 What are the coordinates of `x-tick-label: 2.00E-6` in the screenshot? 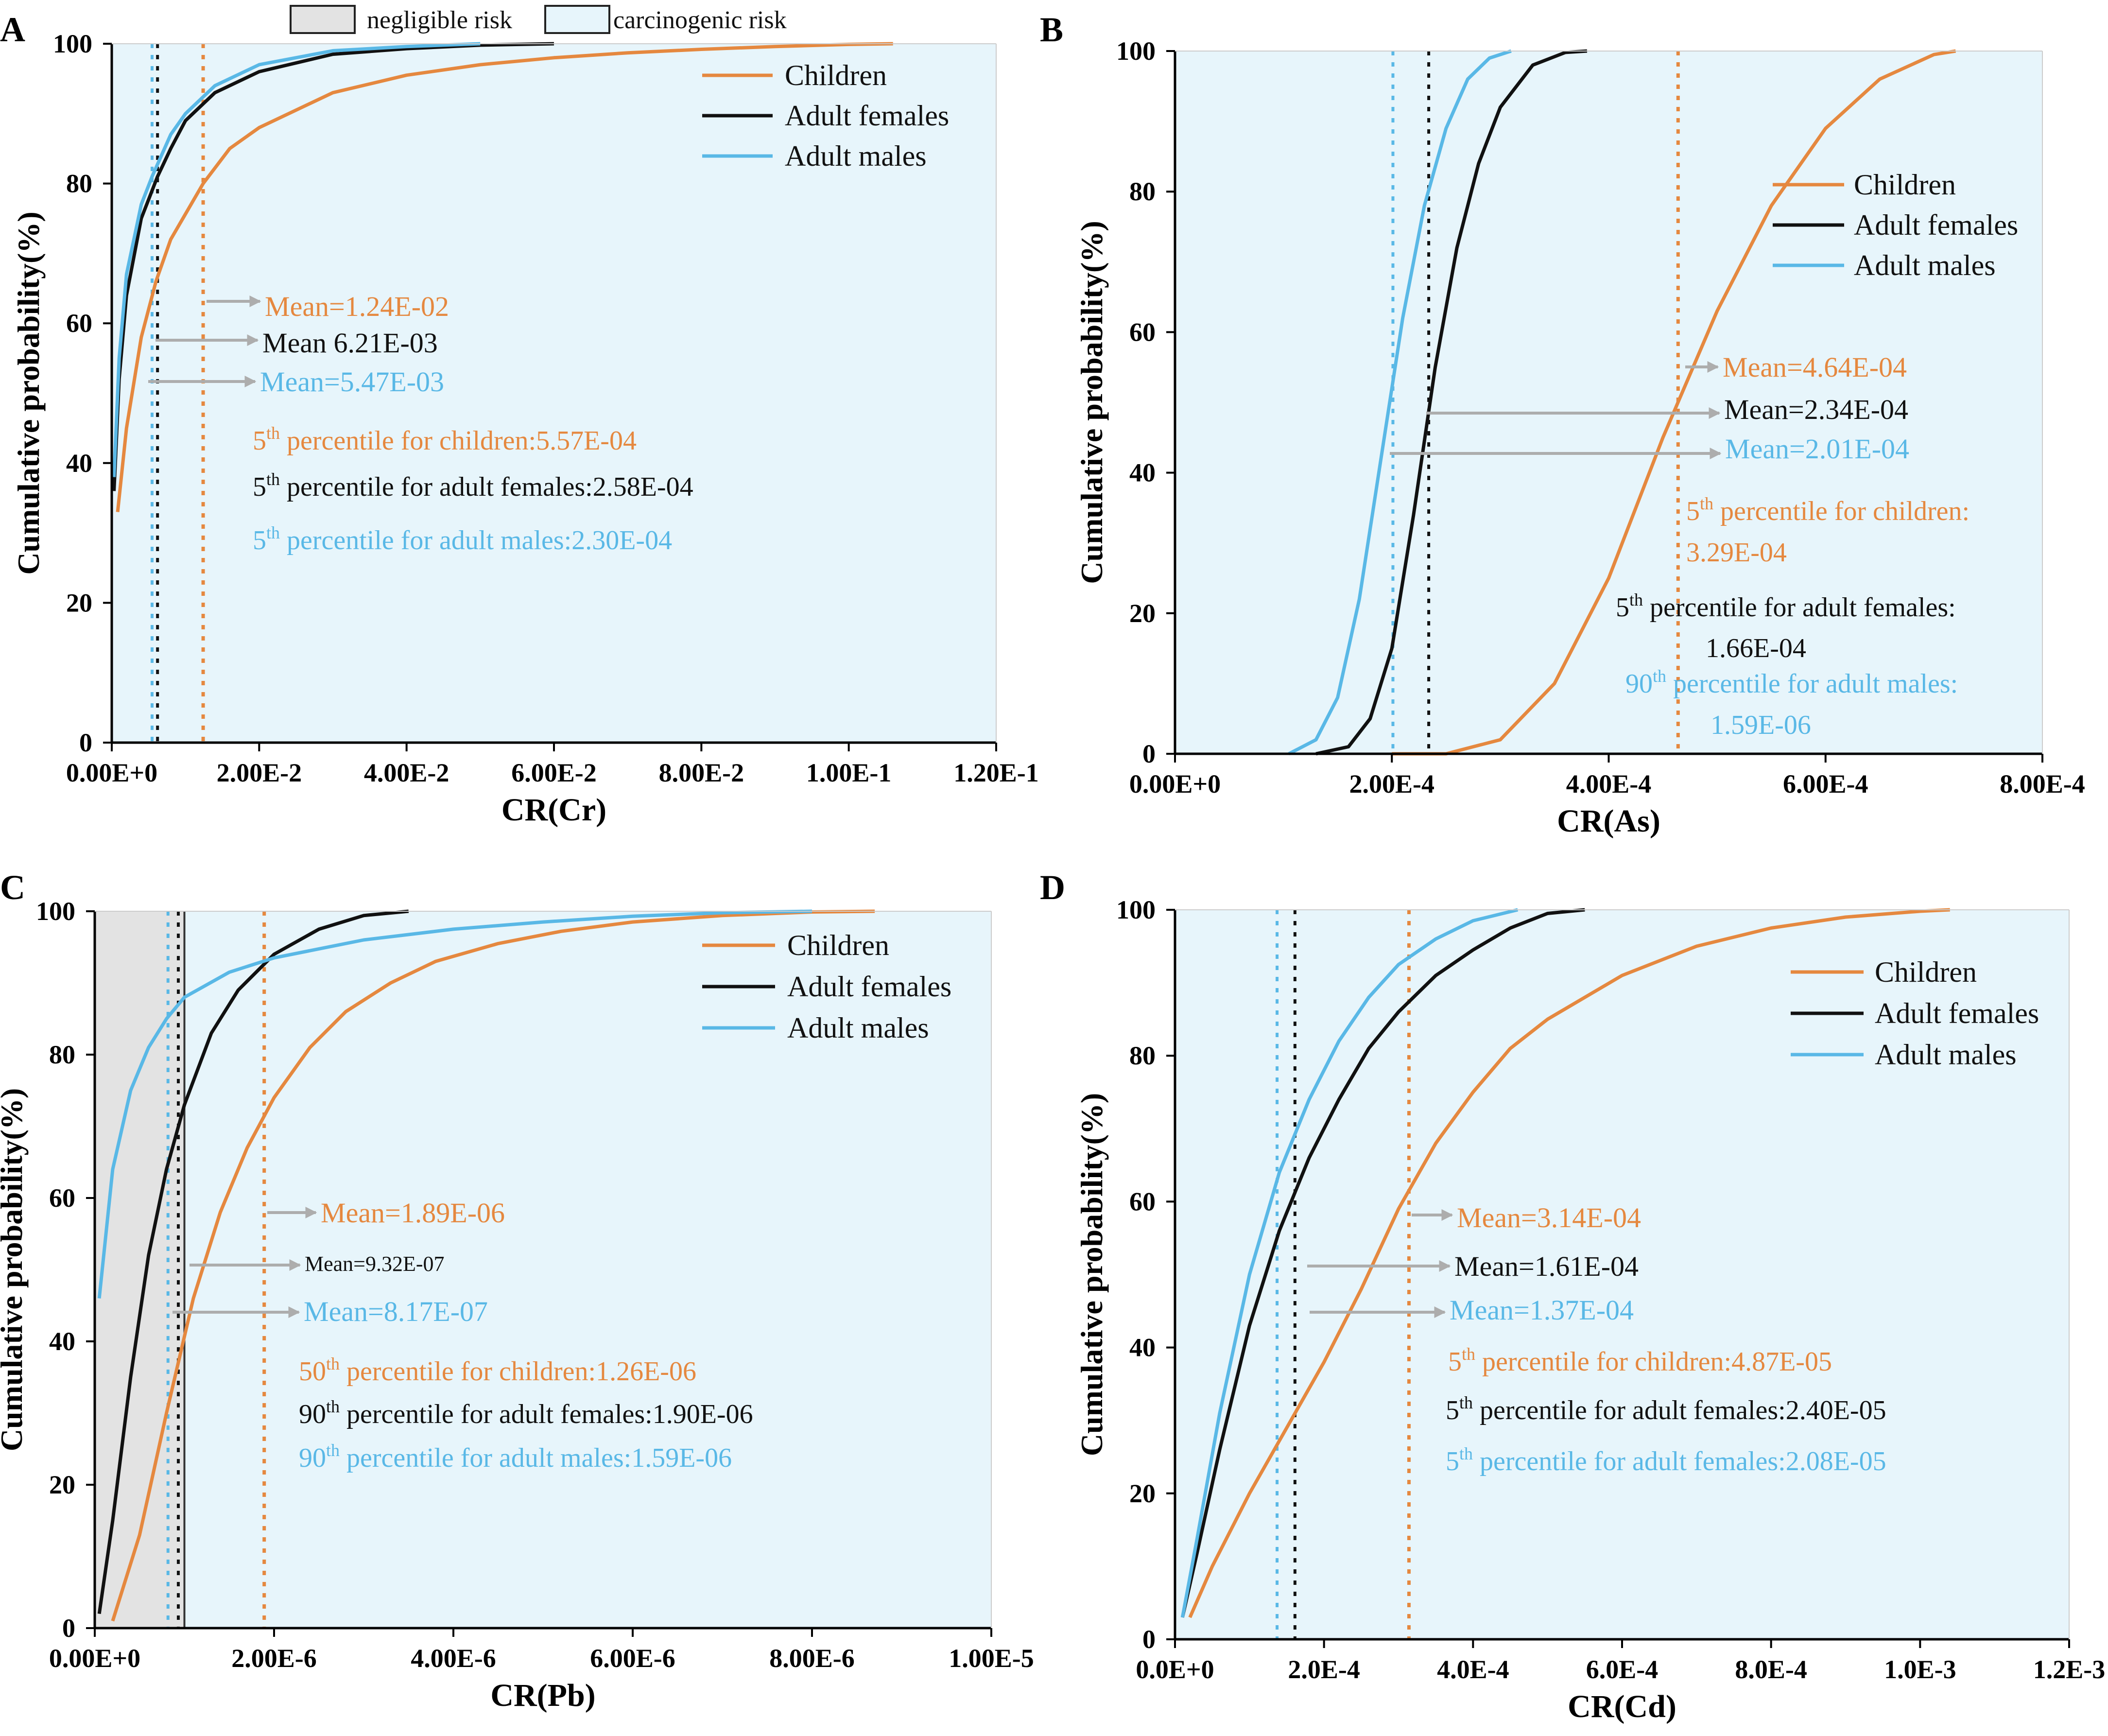 It's located at (274, 1659).